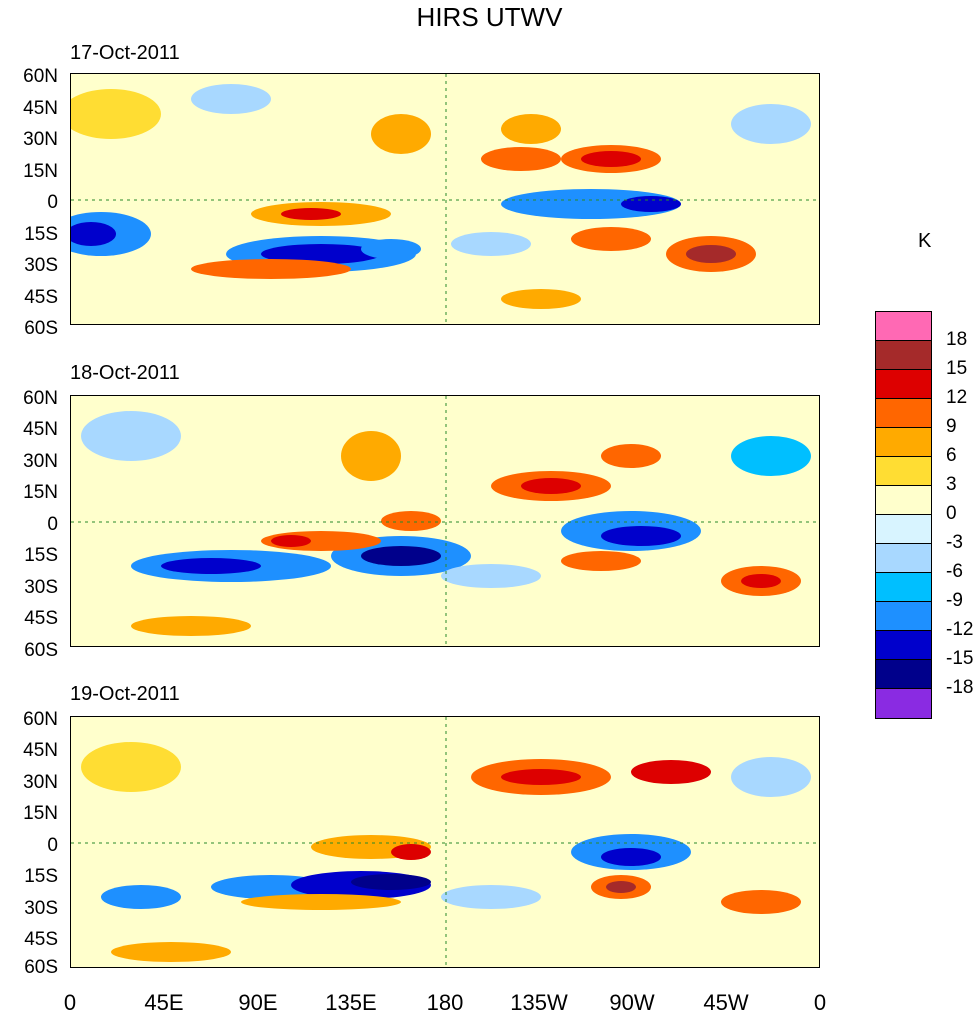  Describe the element at coordinates (960, 658) in the screenshot. I see `colorbar-tick-label: -15` at that location.